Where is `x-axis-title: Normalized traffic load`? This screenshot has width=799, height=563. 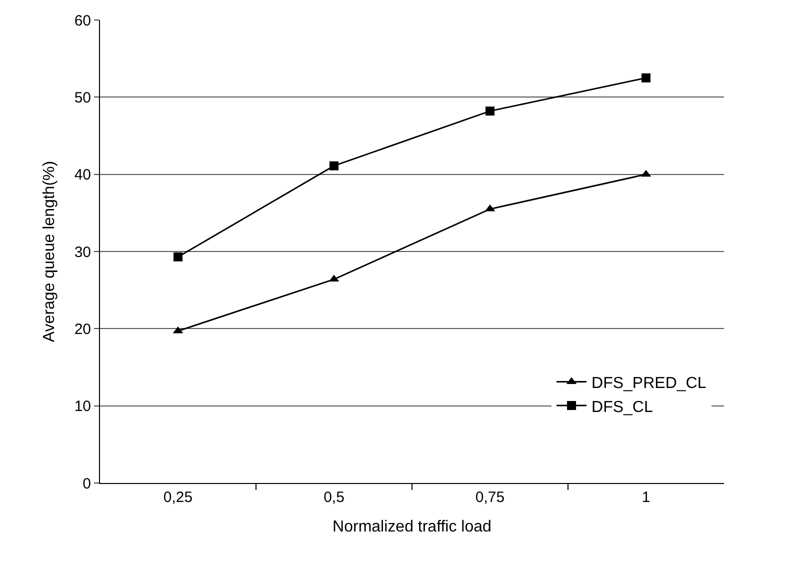
x-axis-title: Normalized traffic load is located at coordinates (412, 527).